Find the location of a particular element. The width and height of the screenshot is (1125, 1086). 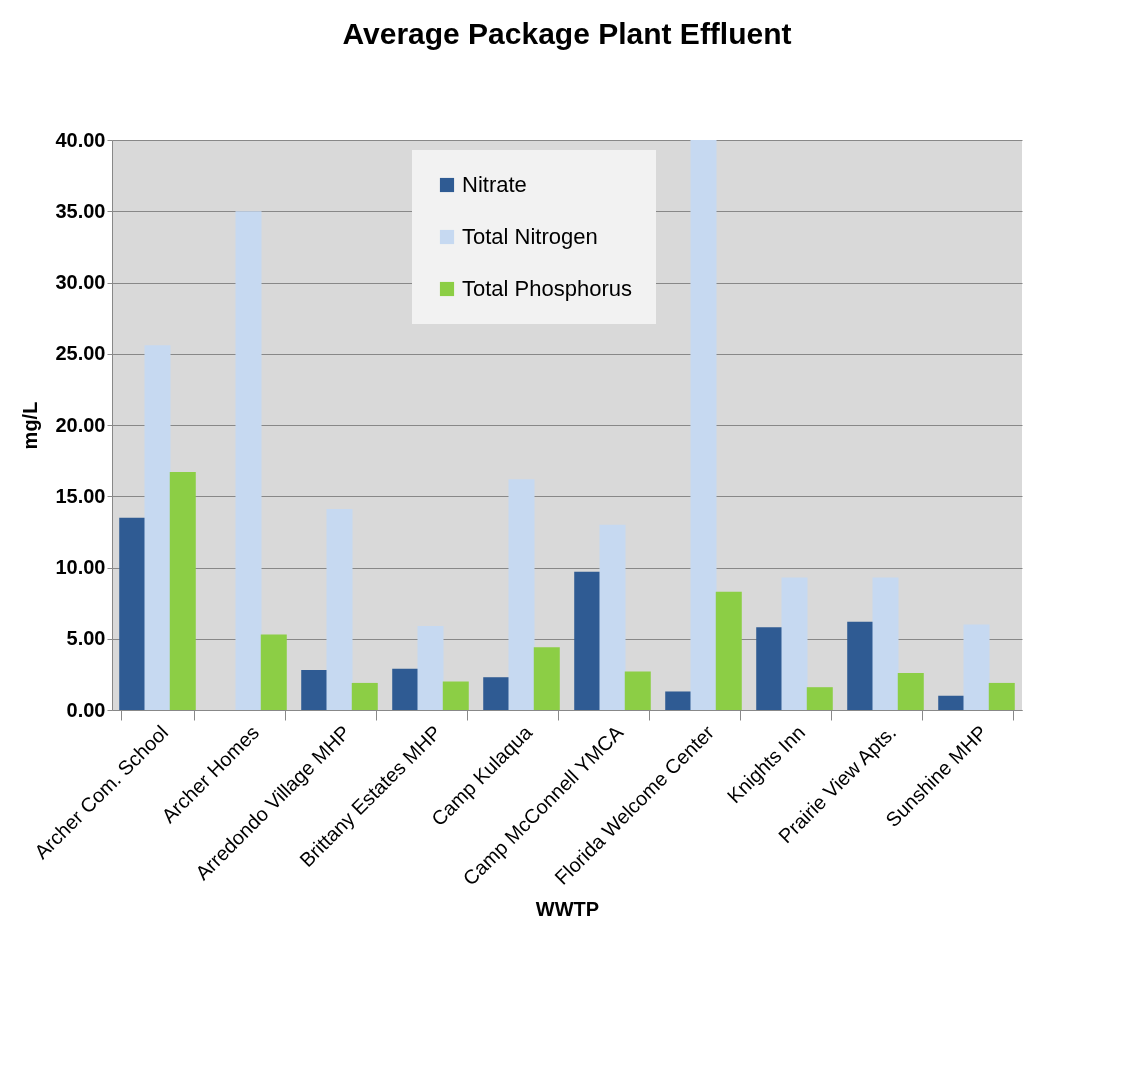

y-tick-label: 15.00 is located at coordinates (80, 495).